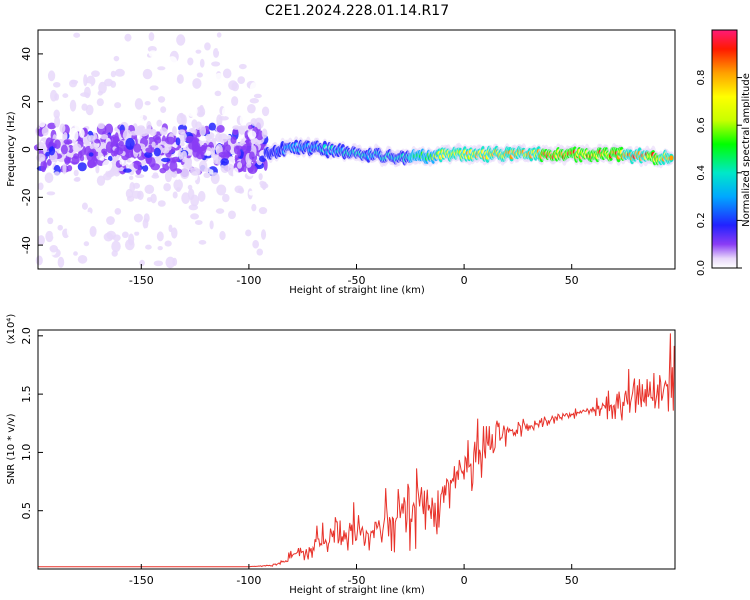 This screenshot has height=600, width=750. Describe the element at coordinates (26, 197) in the screenshot. I see `y-tick-label: -20` at that location.